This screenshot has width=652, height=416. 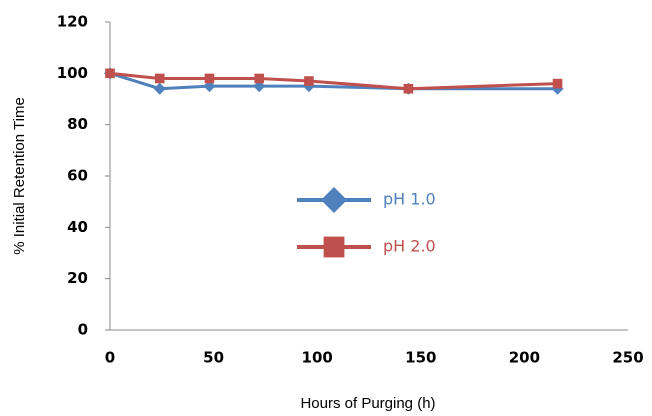 What do you see at coordinates (19, 176) in the screenshot?
I see `y-axis-title: % Initial Retention Time` at bounding box center [19, 176].